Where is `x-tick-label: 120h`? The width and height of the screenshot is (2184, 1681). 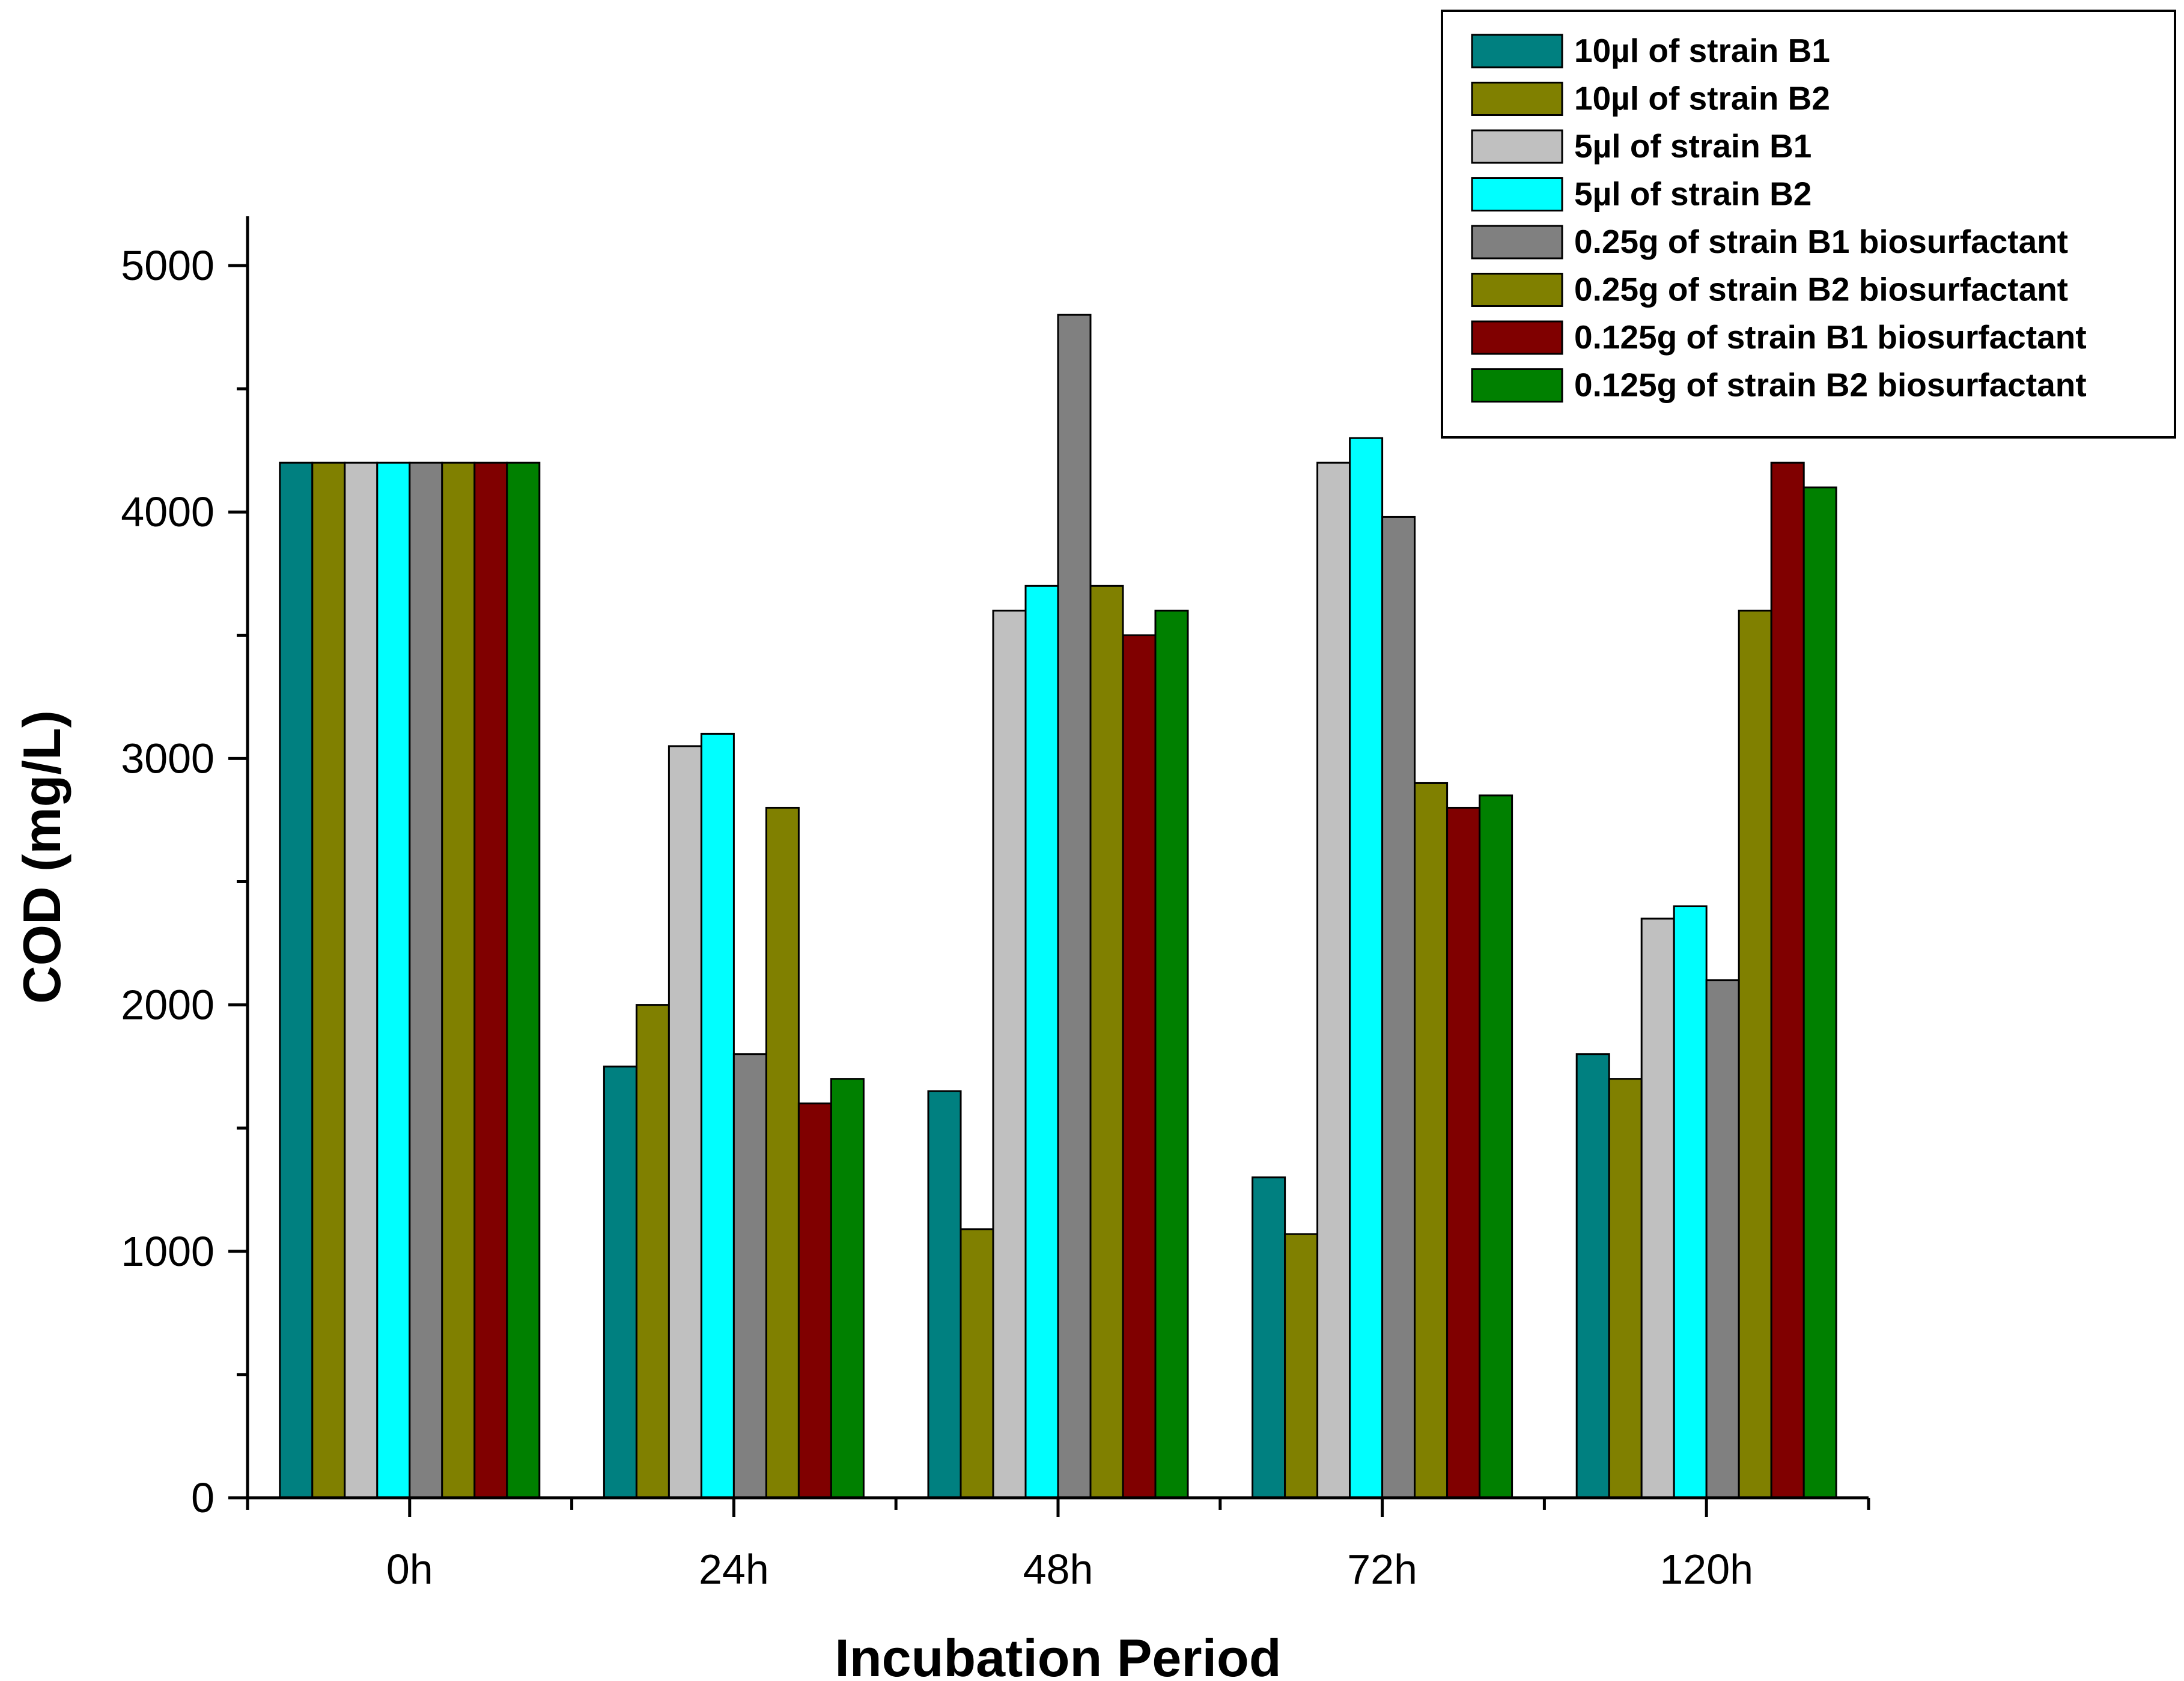
x-tick-label: 120h is located at coordinates (1706, 1569).